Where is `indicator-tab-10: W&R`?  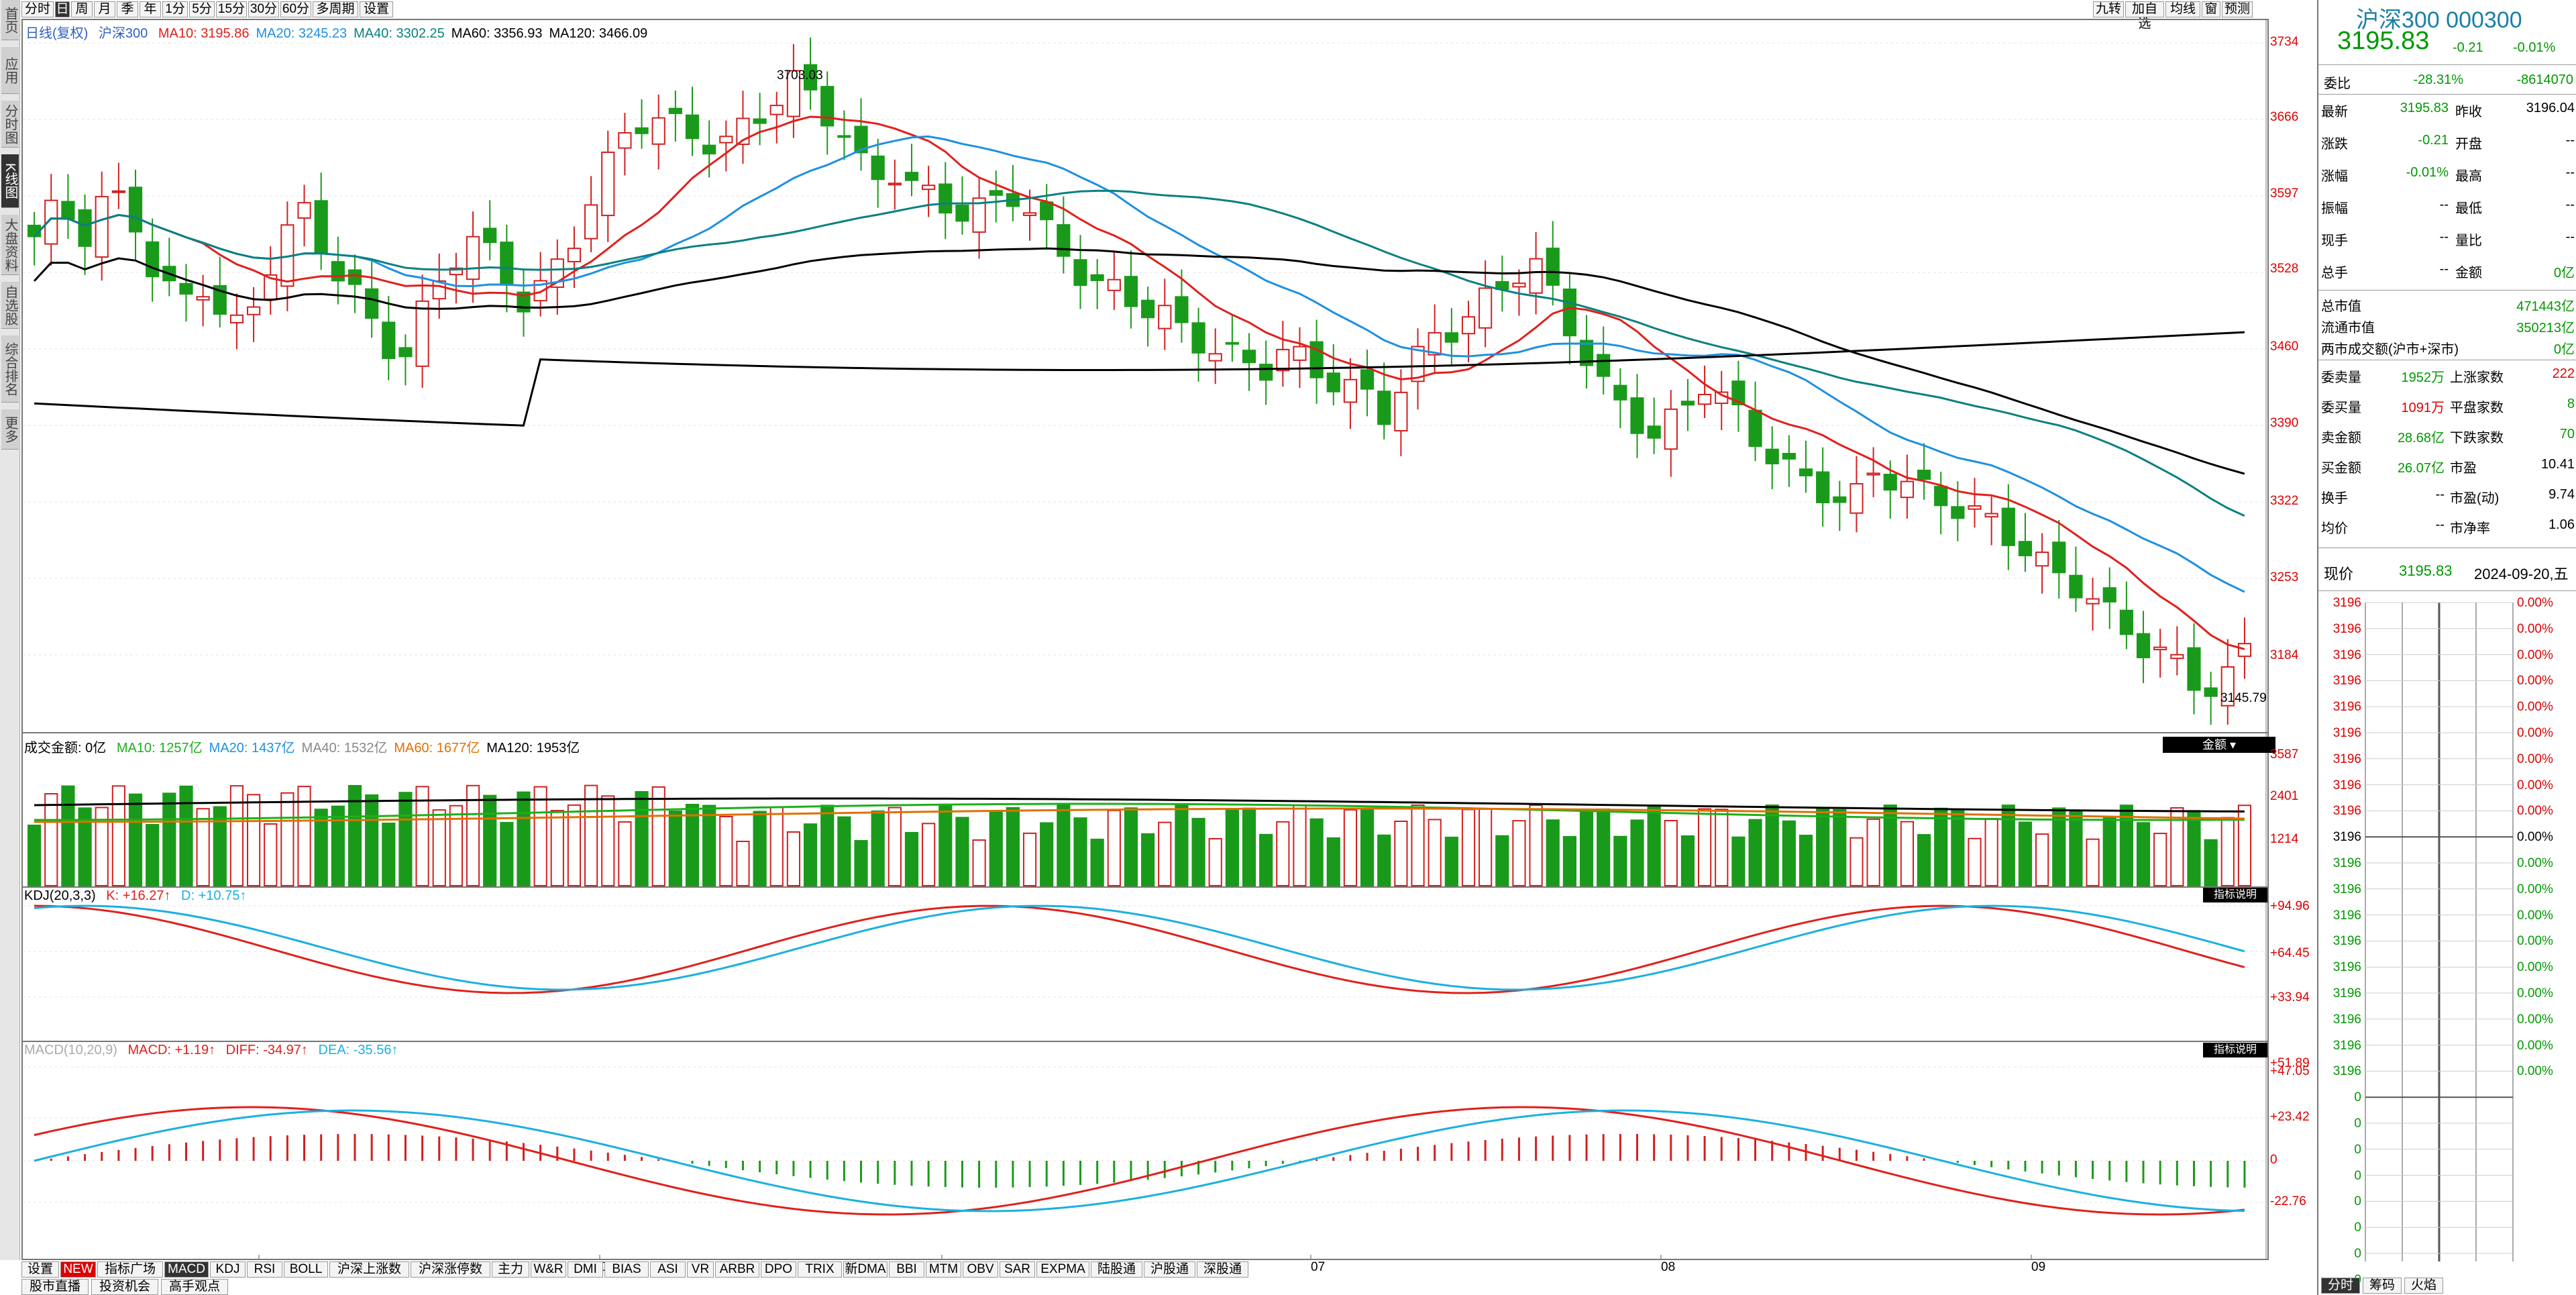
indicator-tab-10: W&R is located at coordinates (548, 1269).